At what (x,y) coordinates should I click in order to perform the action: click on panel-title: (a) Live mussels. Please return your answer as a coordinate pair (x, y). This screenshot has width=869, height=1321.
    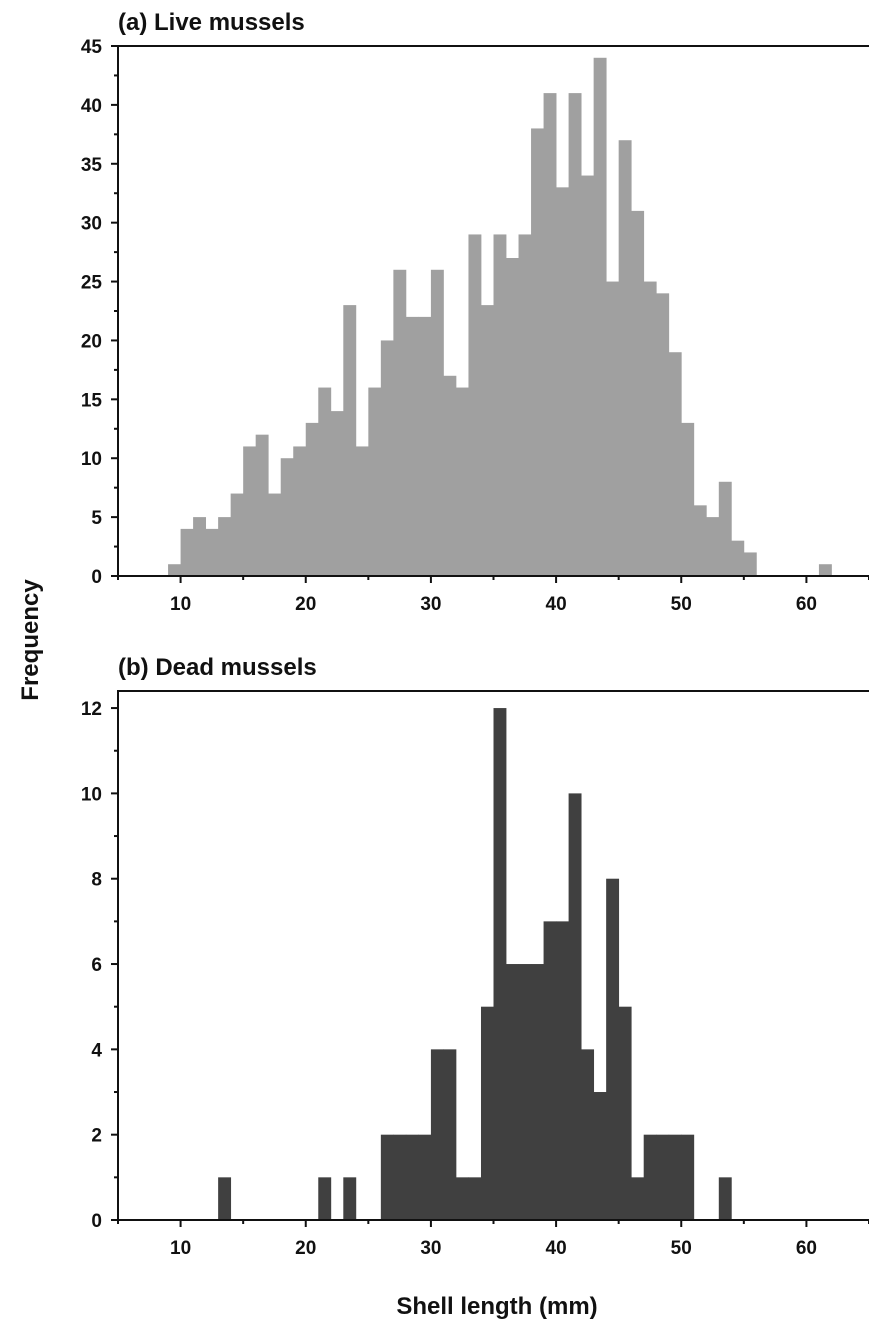
    Looking at the image, I should click on (211, 22).